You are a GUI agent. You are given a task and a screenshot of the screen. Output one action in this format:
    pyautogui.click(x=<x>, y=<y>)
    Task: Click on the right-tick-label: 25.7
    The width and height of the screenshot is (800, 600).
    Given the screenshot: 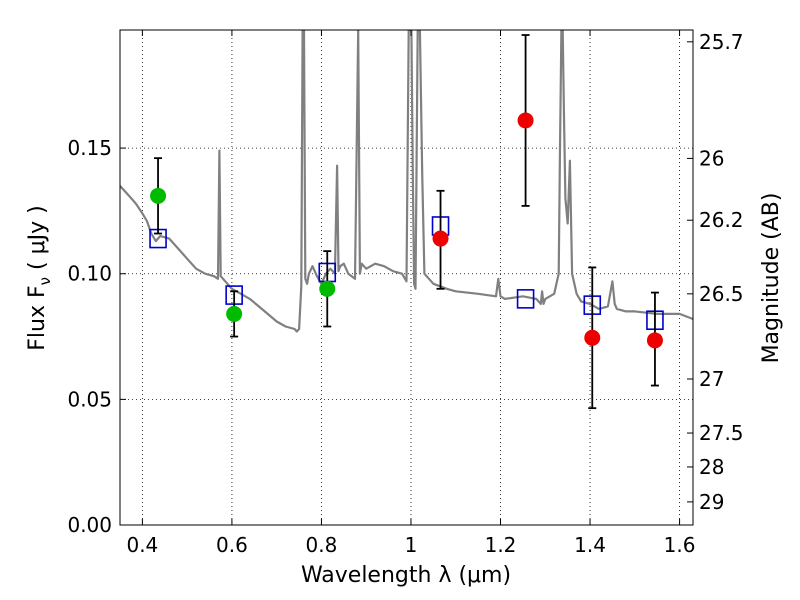 What is the action you would take?
    pyautogui.click(x=721, y=42)
    